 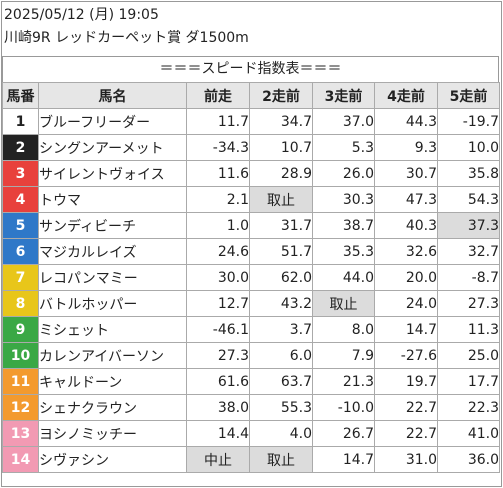 What do you see at coordinates (20, 121) in the screenshot?
I see `horse-number-cell: 1` at bounding box center [20, 121].